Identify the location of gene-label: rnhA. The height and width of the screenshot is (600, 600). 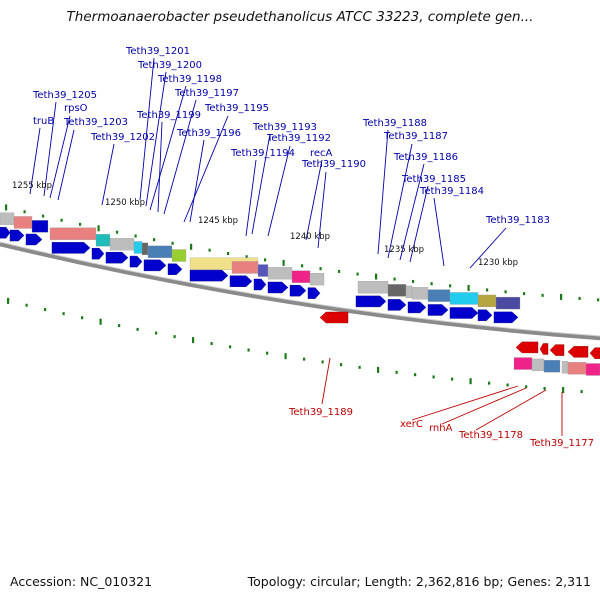
(441, 428).